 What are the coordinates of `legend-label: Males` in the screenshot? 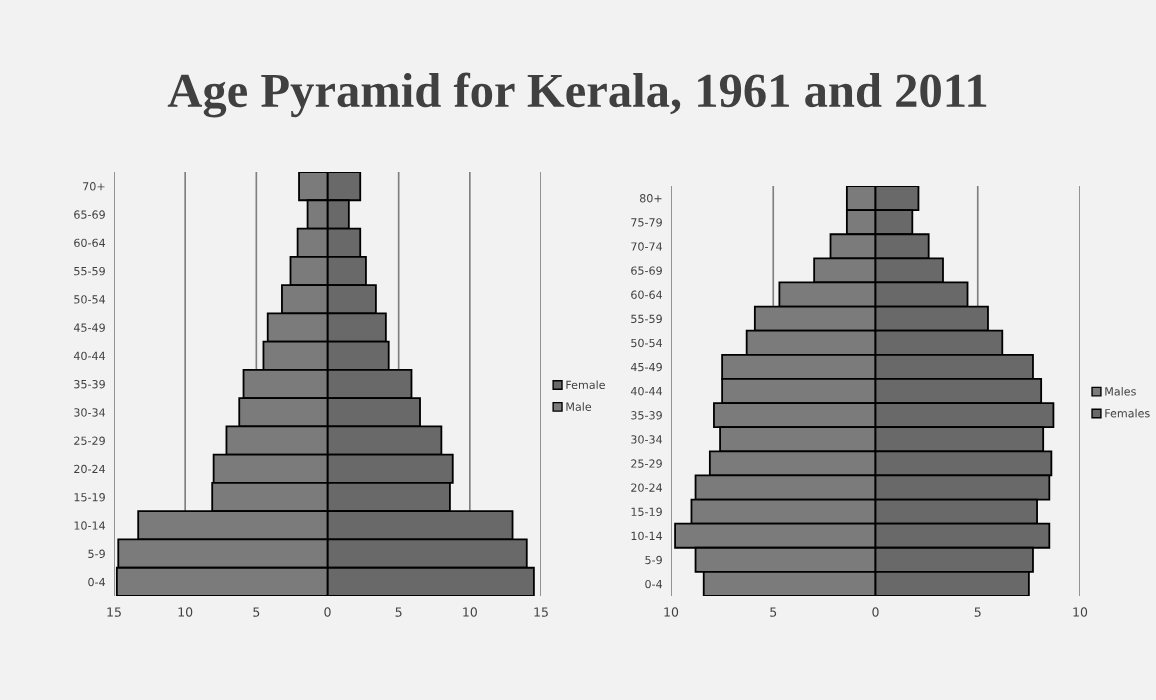 It's located at (1120, 391).